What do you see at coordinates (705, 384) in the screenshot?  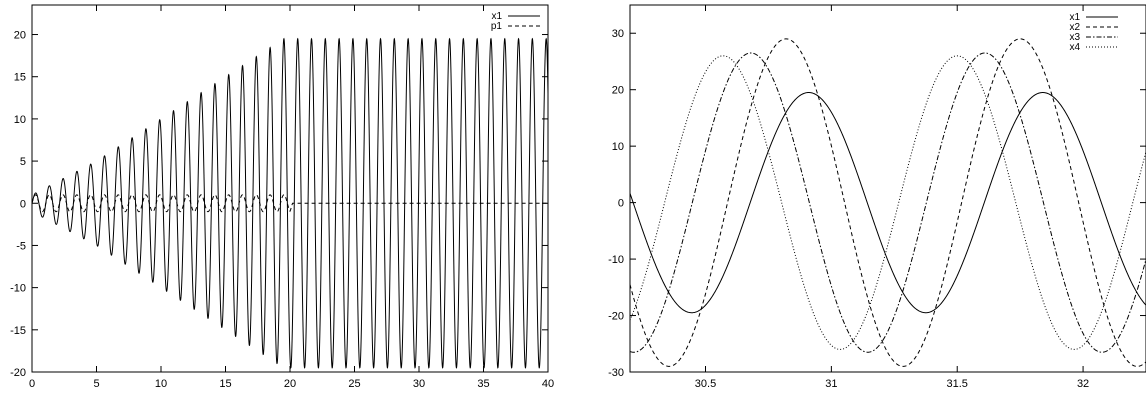 I see `x-tick-label: 30.5` at bounding box center [705, 384].